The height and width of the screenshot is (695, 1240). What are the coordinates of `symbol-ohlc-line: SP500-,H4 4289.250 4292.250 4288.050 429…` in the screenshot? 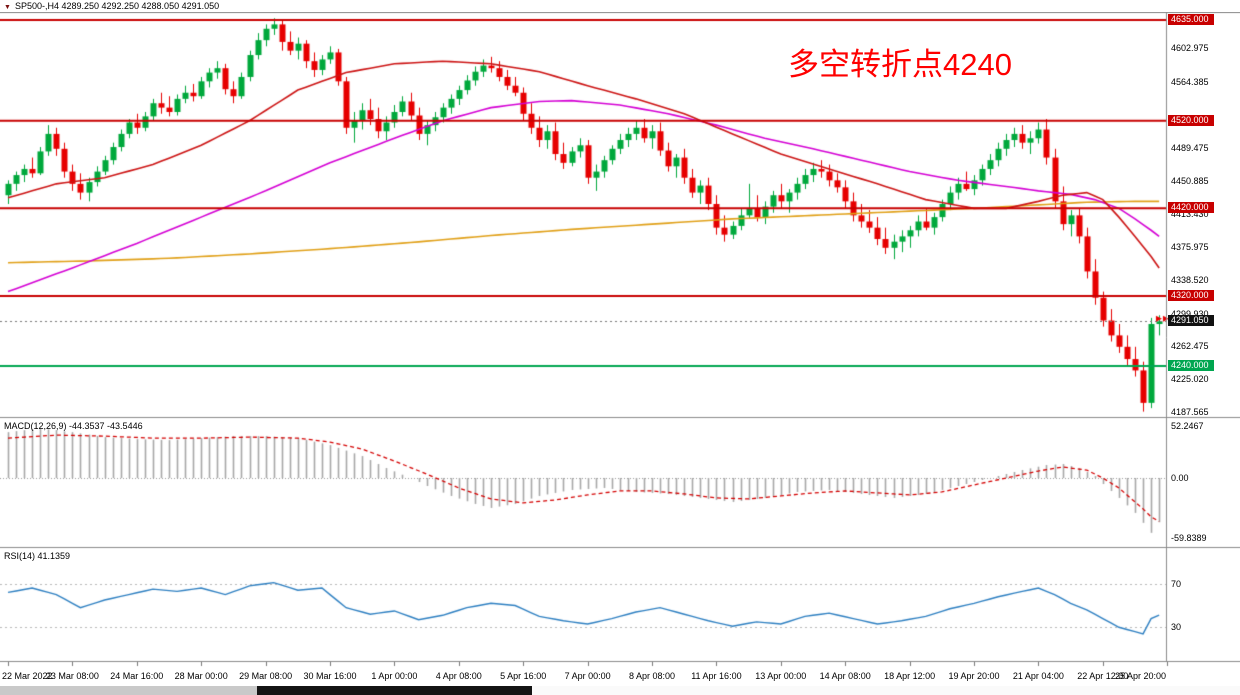 It's located at (117, 6).